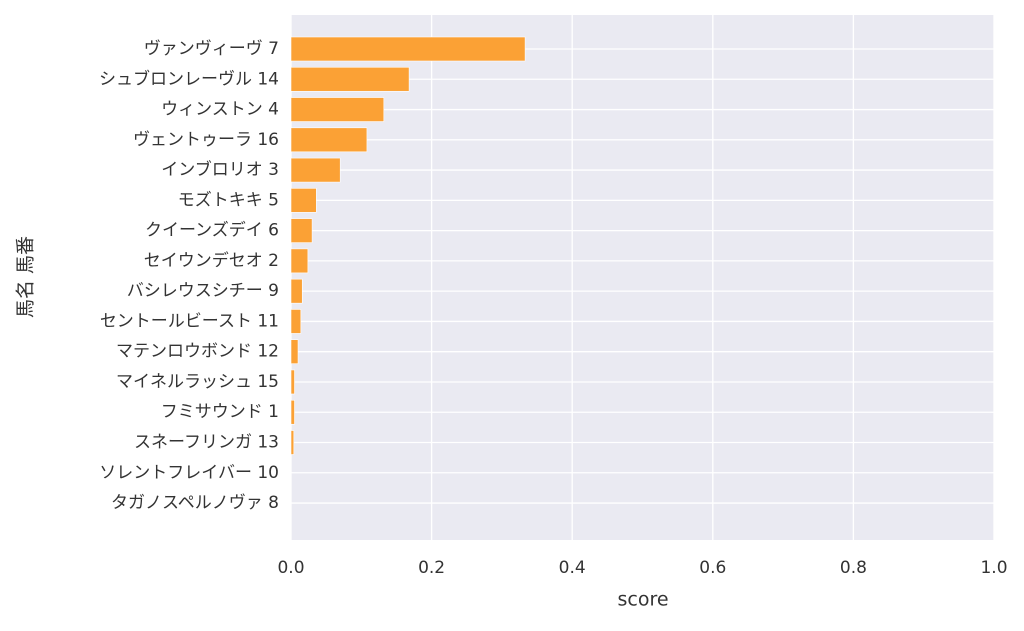 The image size is (1024, 631). Describe the element at coordinates (220, 412) in the screenshot. I see `y-tick-label: フミサウンド 1` at that location.